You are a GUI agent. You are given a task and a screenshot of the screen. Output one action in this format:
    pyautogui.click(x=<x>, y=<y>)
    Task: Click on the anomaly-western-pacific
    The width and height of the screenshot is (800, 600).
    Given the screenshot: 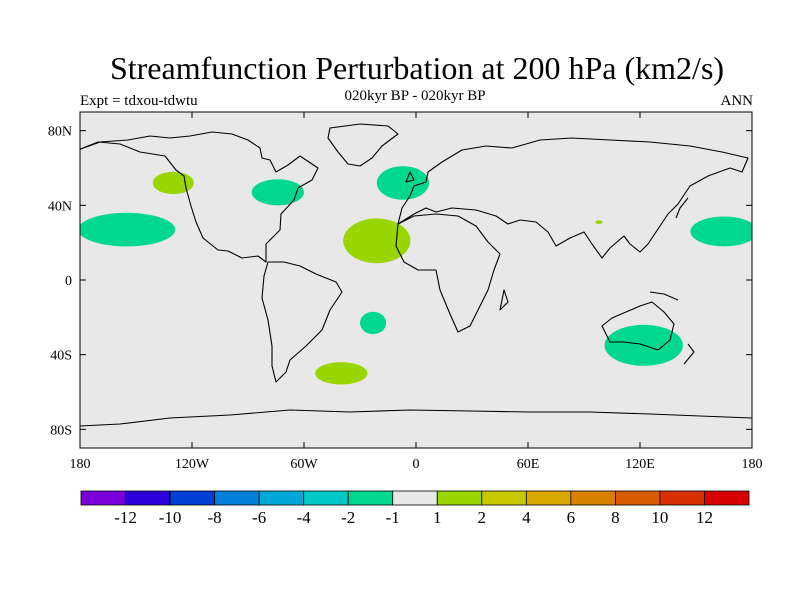 What is the action you would take?
    pyautogui.click(x=721, y=231)
    